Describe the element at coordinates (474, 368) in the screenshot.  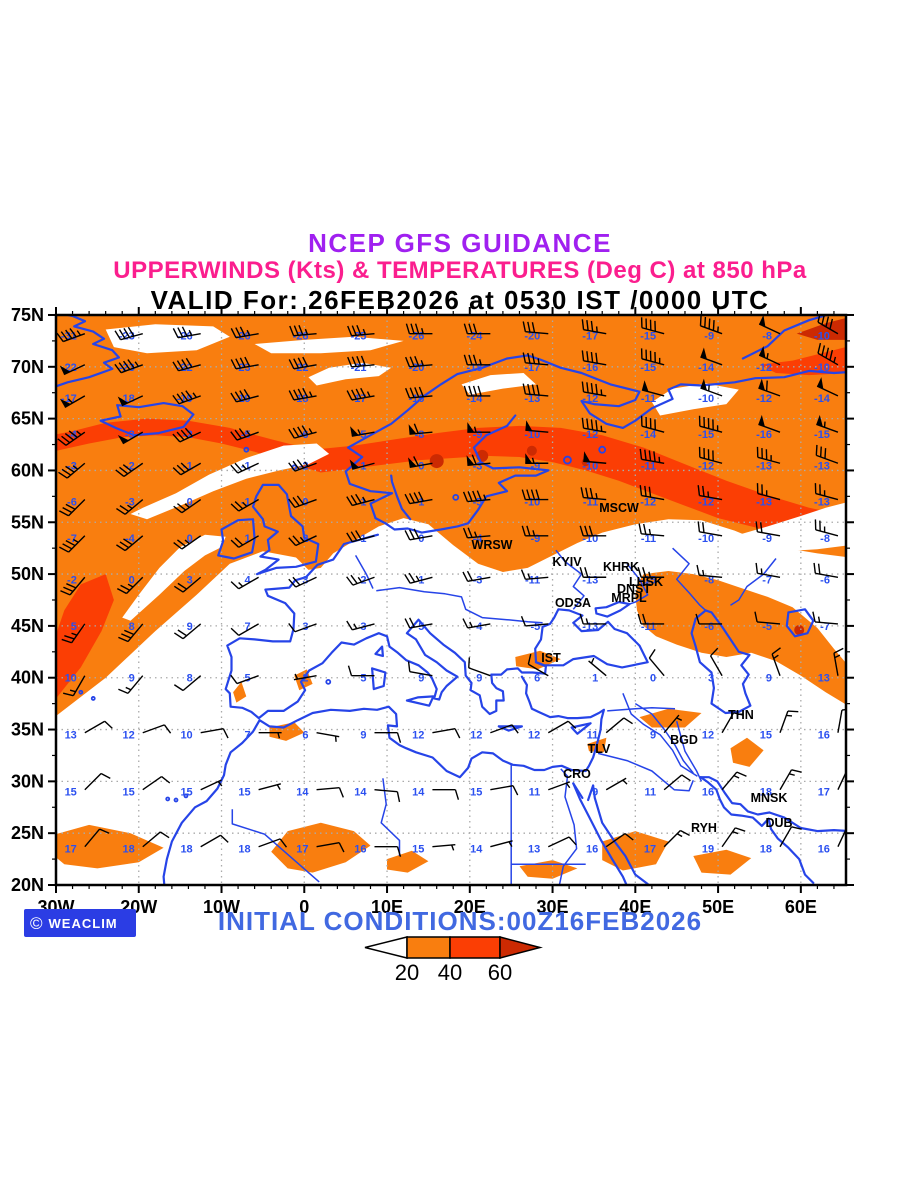
I see `temperature-value: -18` at that location.